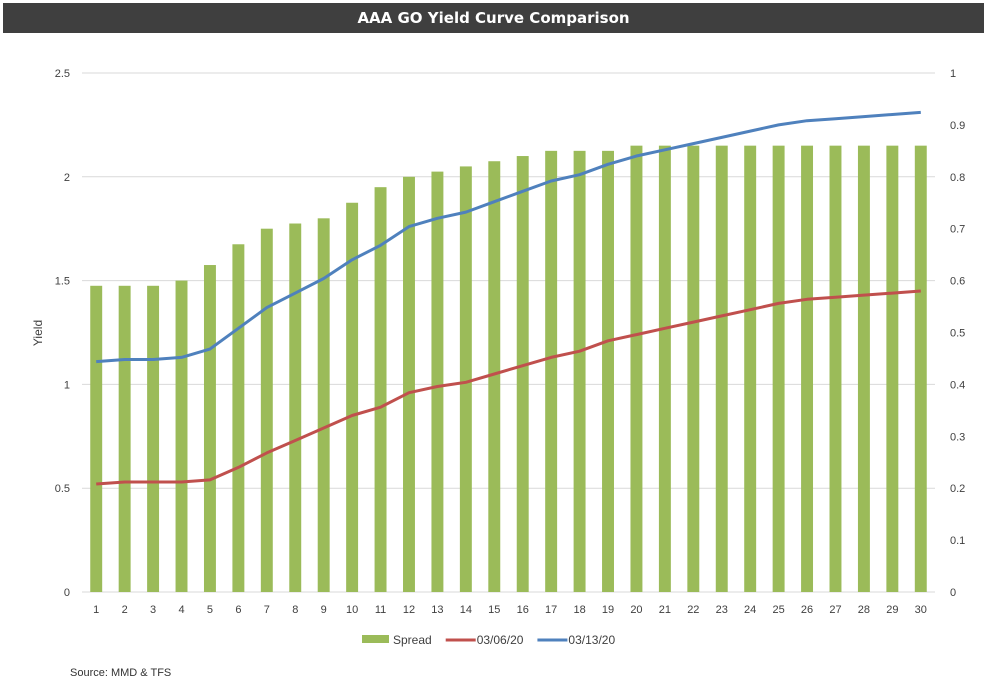 The width and height of the screenshot is (987, 684). What do you see at coordinates (957, 230) in the screenshot?
I see `right-tick-label: 0.7` at bounding box center [957, 230].